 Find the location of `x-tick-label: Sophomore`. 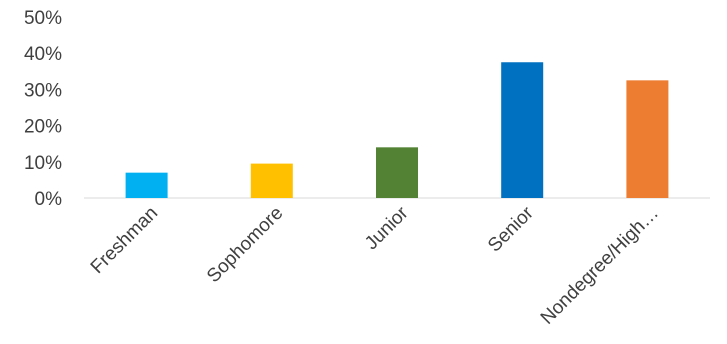

x-tick-label: Sophomore is located at coordinates (245, 245).